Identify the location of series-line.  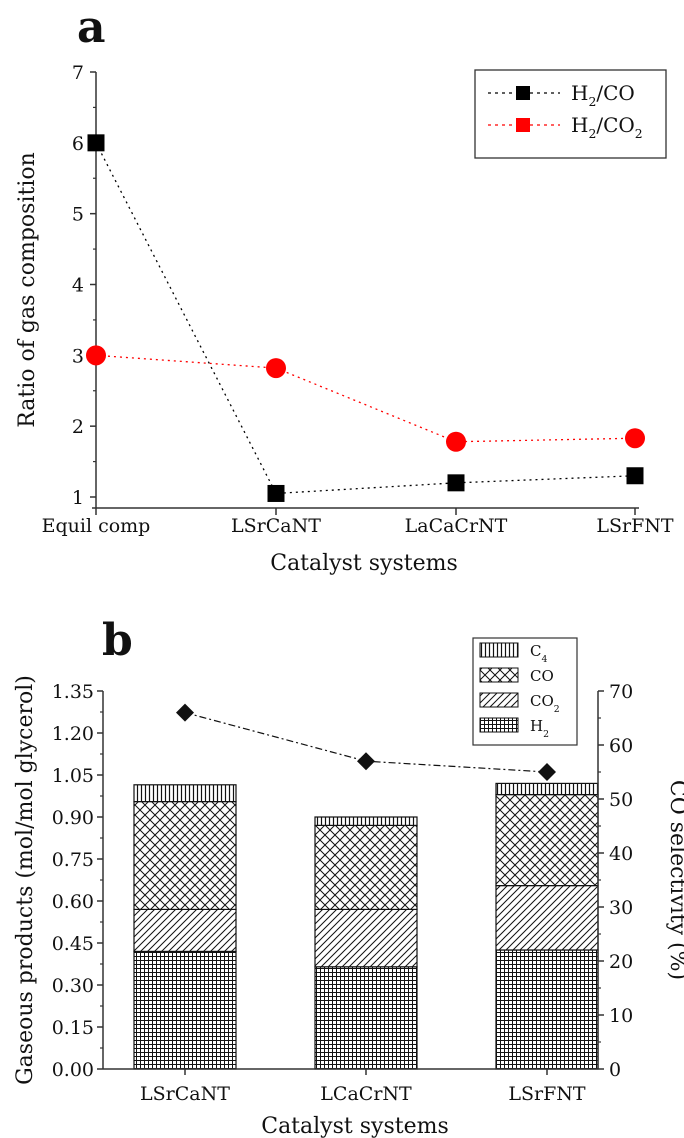
(365, 398).